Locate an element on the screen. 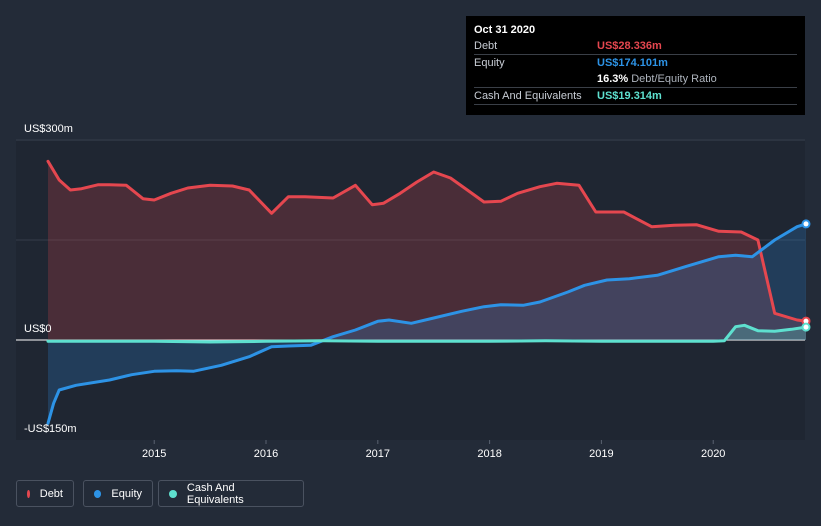 This screenshot has height=526, width=821. x-tick-label-1: 2016 is located at coordinates (266, 454).